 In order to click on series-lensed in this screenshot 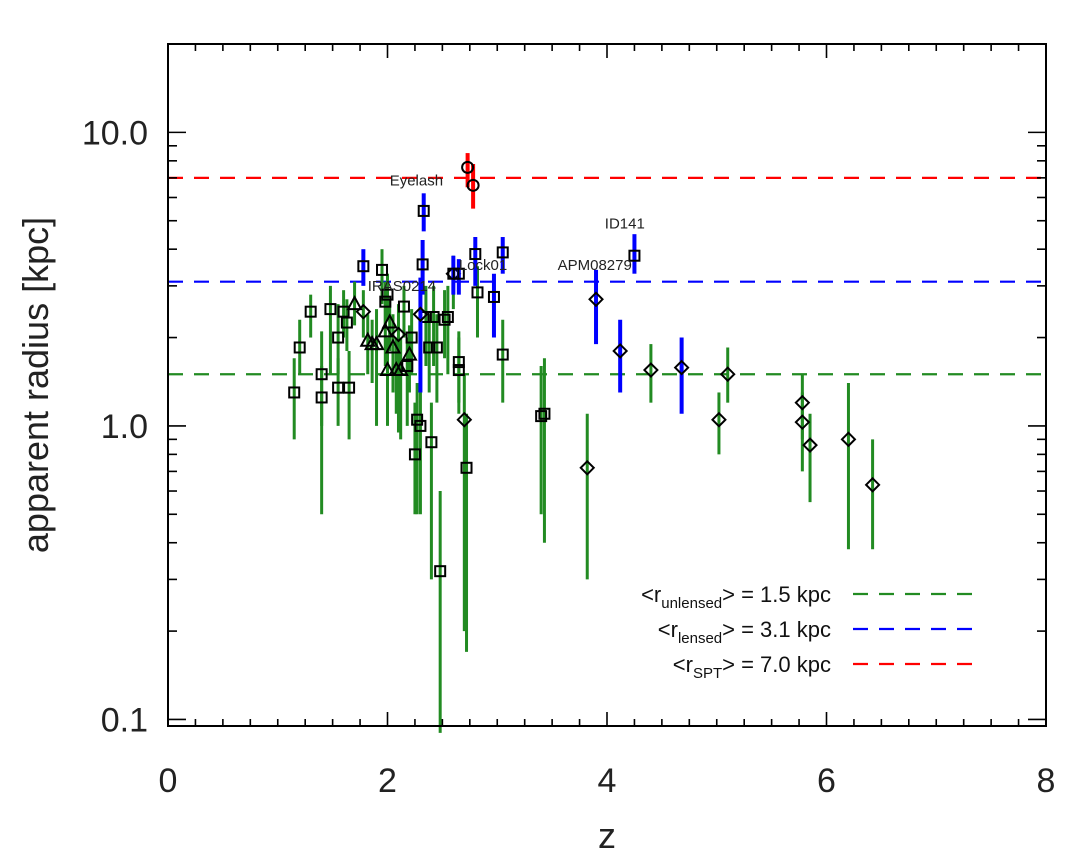, I will do `click(523, 303)`.